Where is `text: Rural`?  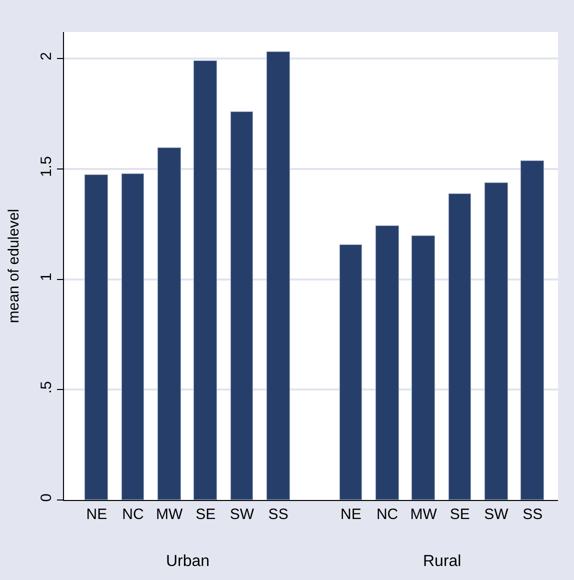 text: Rural is located at coordinates (442, 561).